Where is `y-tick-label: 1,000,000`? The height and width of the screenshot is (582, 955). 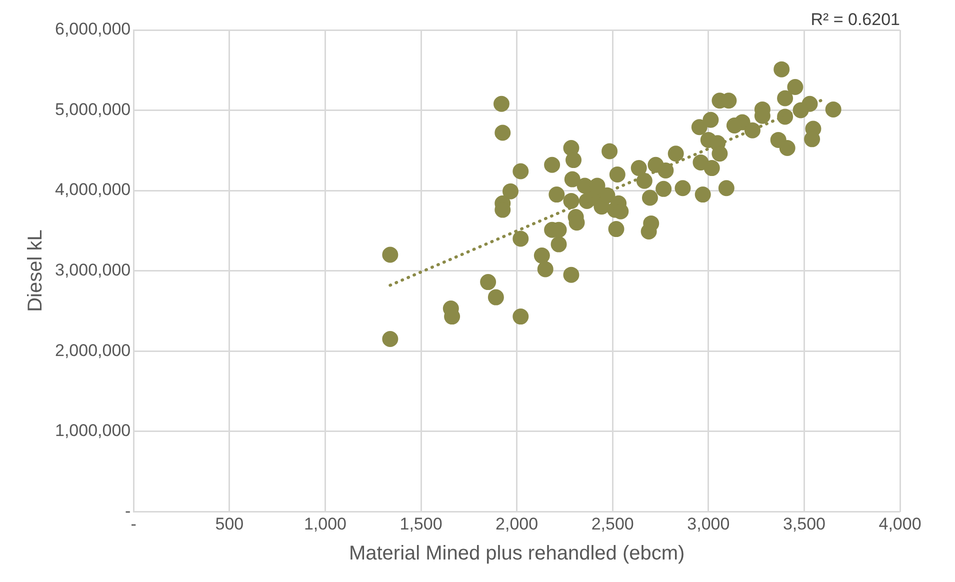
y-tick-label: 1,000,000 is located at coordinates (92, 430).